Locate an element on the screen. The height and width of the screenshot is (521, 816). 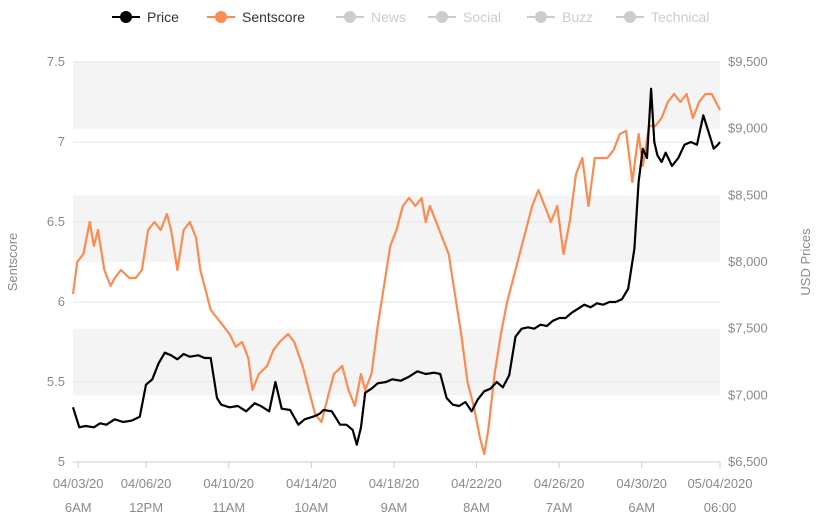
x-tick-time: 7AM is located at coordinates (559, 507).